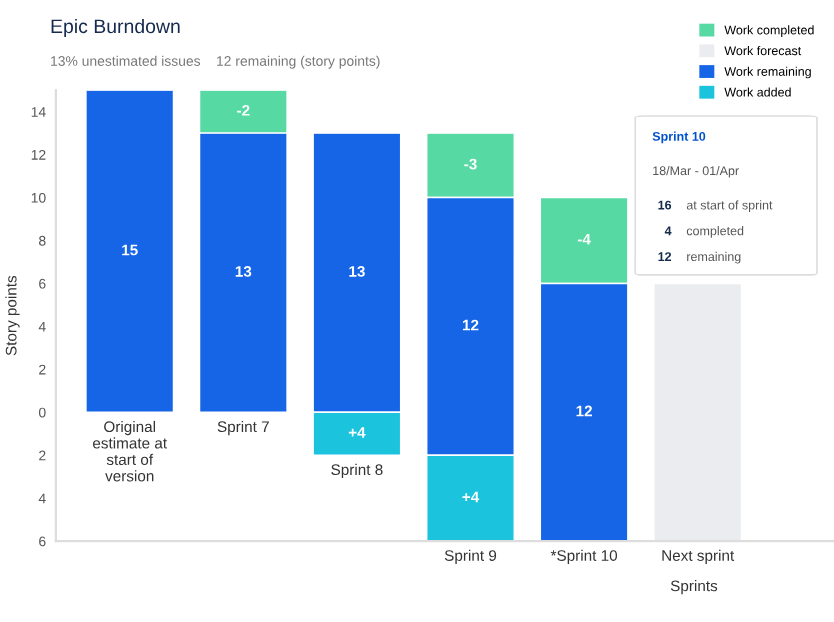 The height and width of the screenshot is (622, 834). I want to click on chart-title: Epic Burndown, so click(115, 28).